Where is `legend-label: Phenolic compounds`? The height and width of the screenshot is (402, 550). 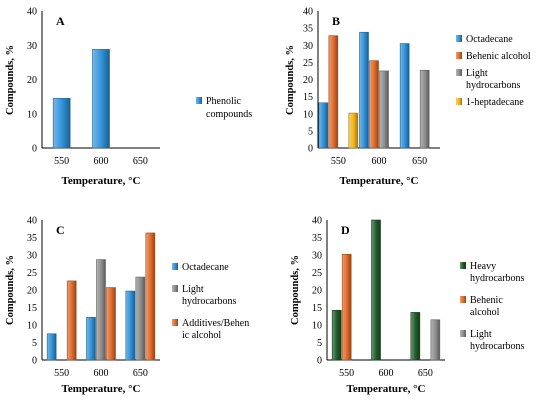 legend-label: Phenolic compounds is located at coordinates (229, 108).